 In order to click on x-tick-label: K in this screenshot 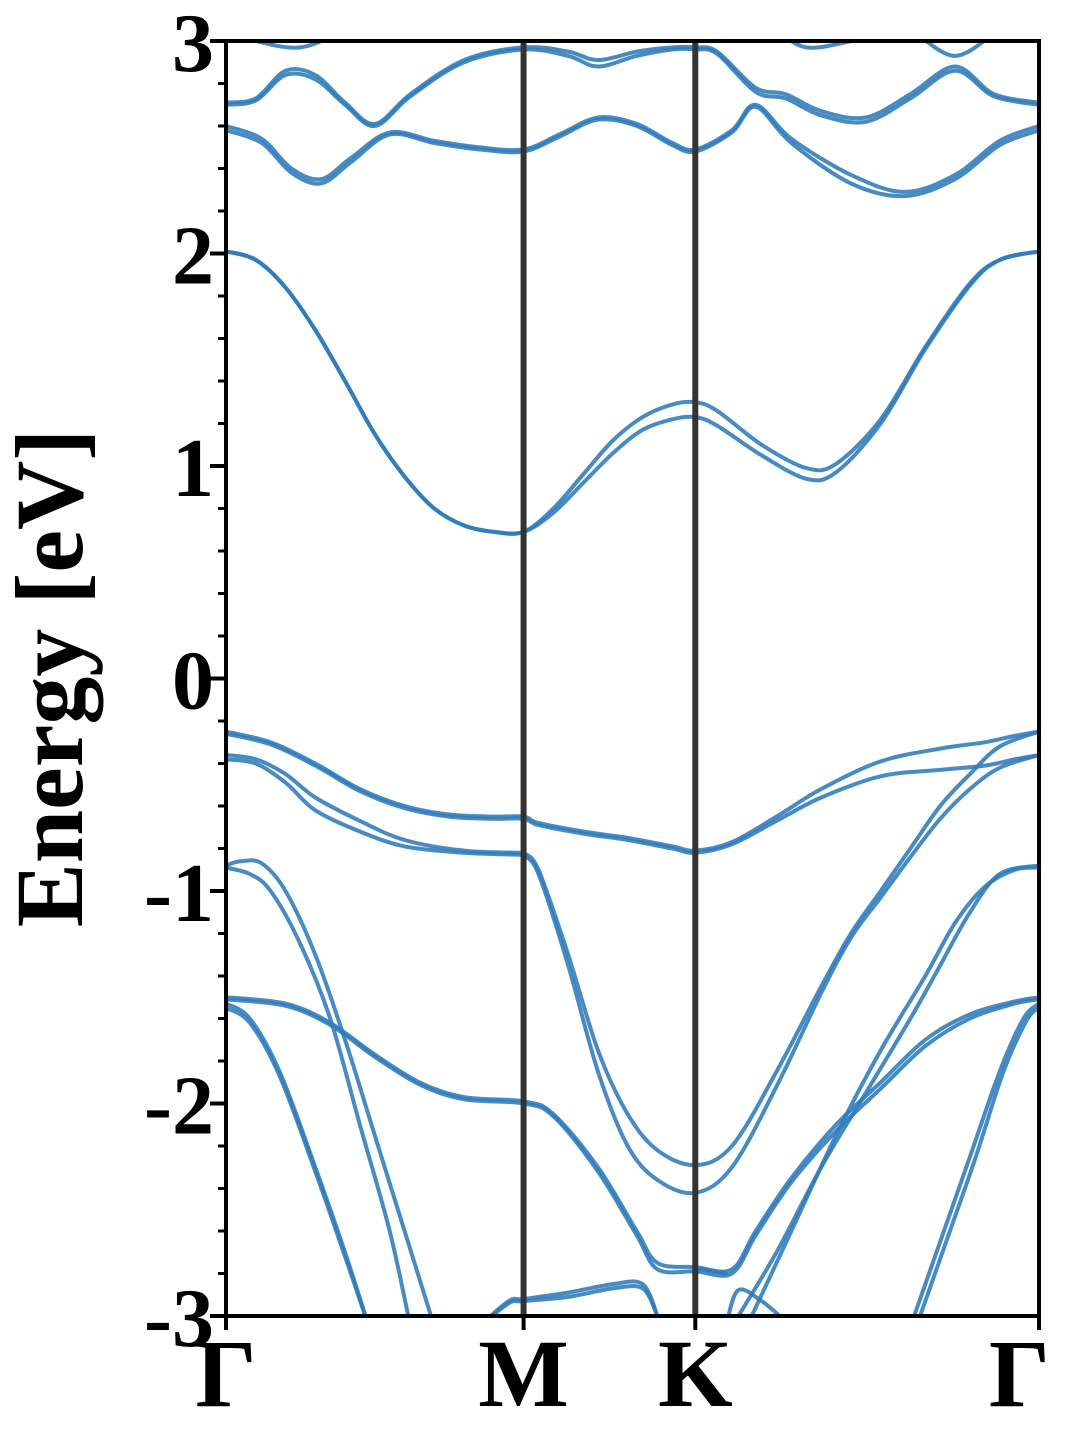, I will do `click(695, 1373)`.